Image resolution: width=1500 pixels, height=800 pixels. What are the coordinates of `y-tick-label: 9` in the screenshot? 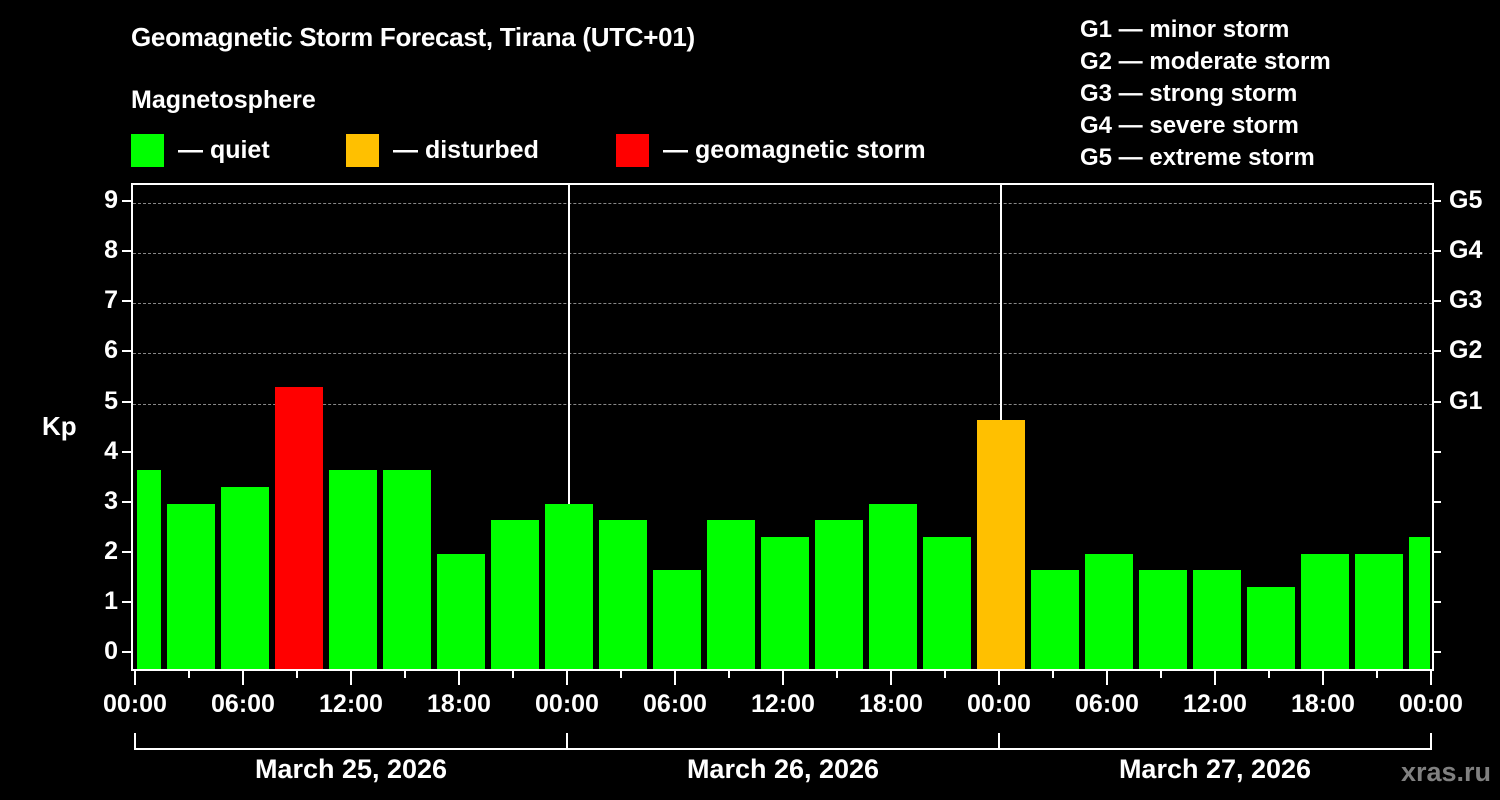 It's located at (111, 200).